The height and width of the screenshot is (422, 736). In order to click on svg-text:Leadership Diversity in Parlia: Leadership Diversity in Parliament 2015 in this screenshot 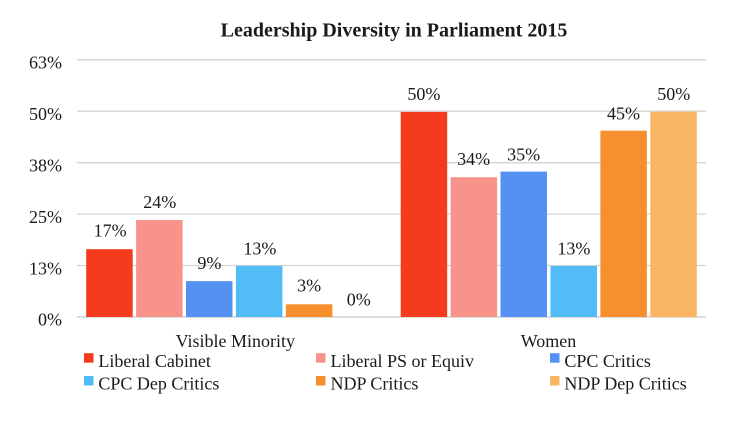, I will do `click(394, 31)`.